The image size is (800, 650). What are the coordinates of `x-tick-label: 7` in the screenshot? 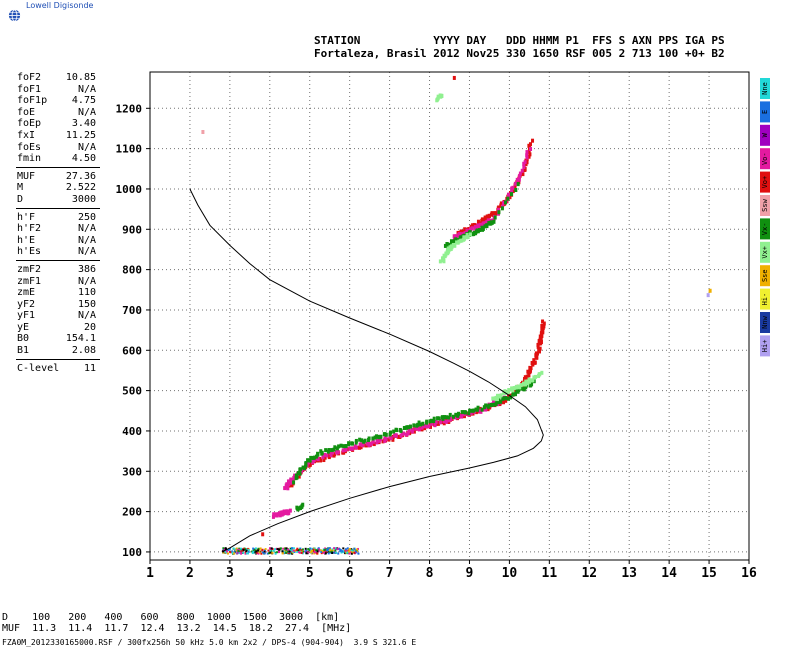 It's located at (390, 573).